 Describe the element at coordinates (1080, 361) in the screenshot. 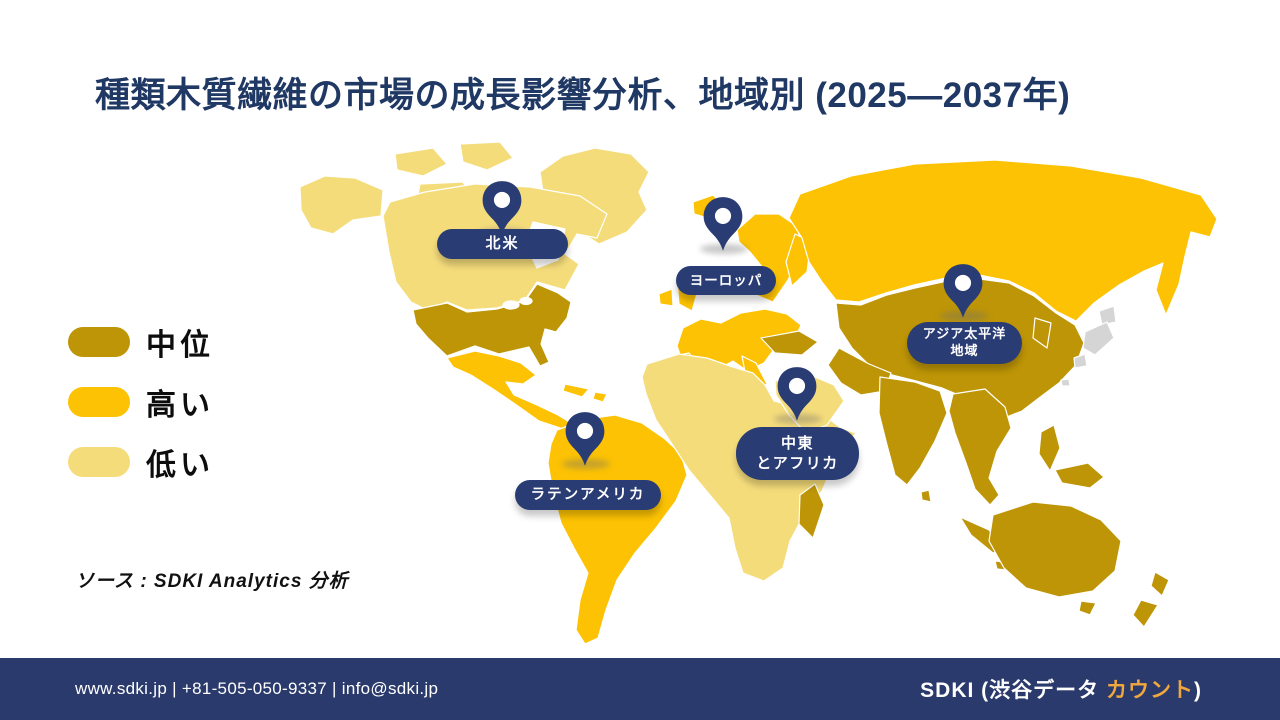

I see `region-japan-kyushu` at that location.